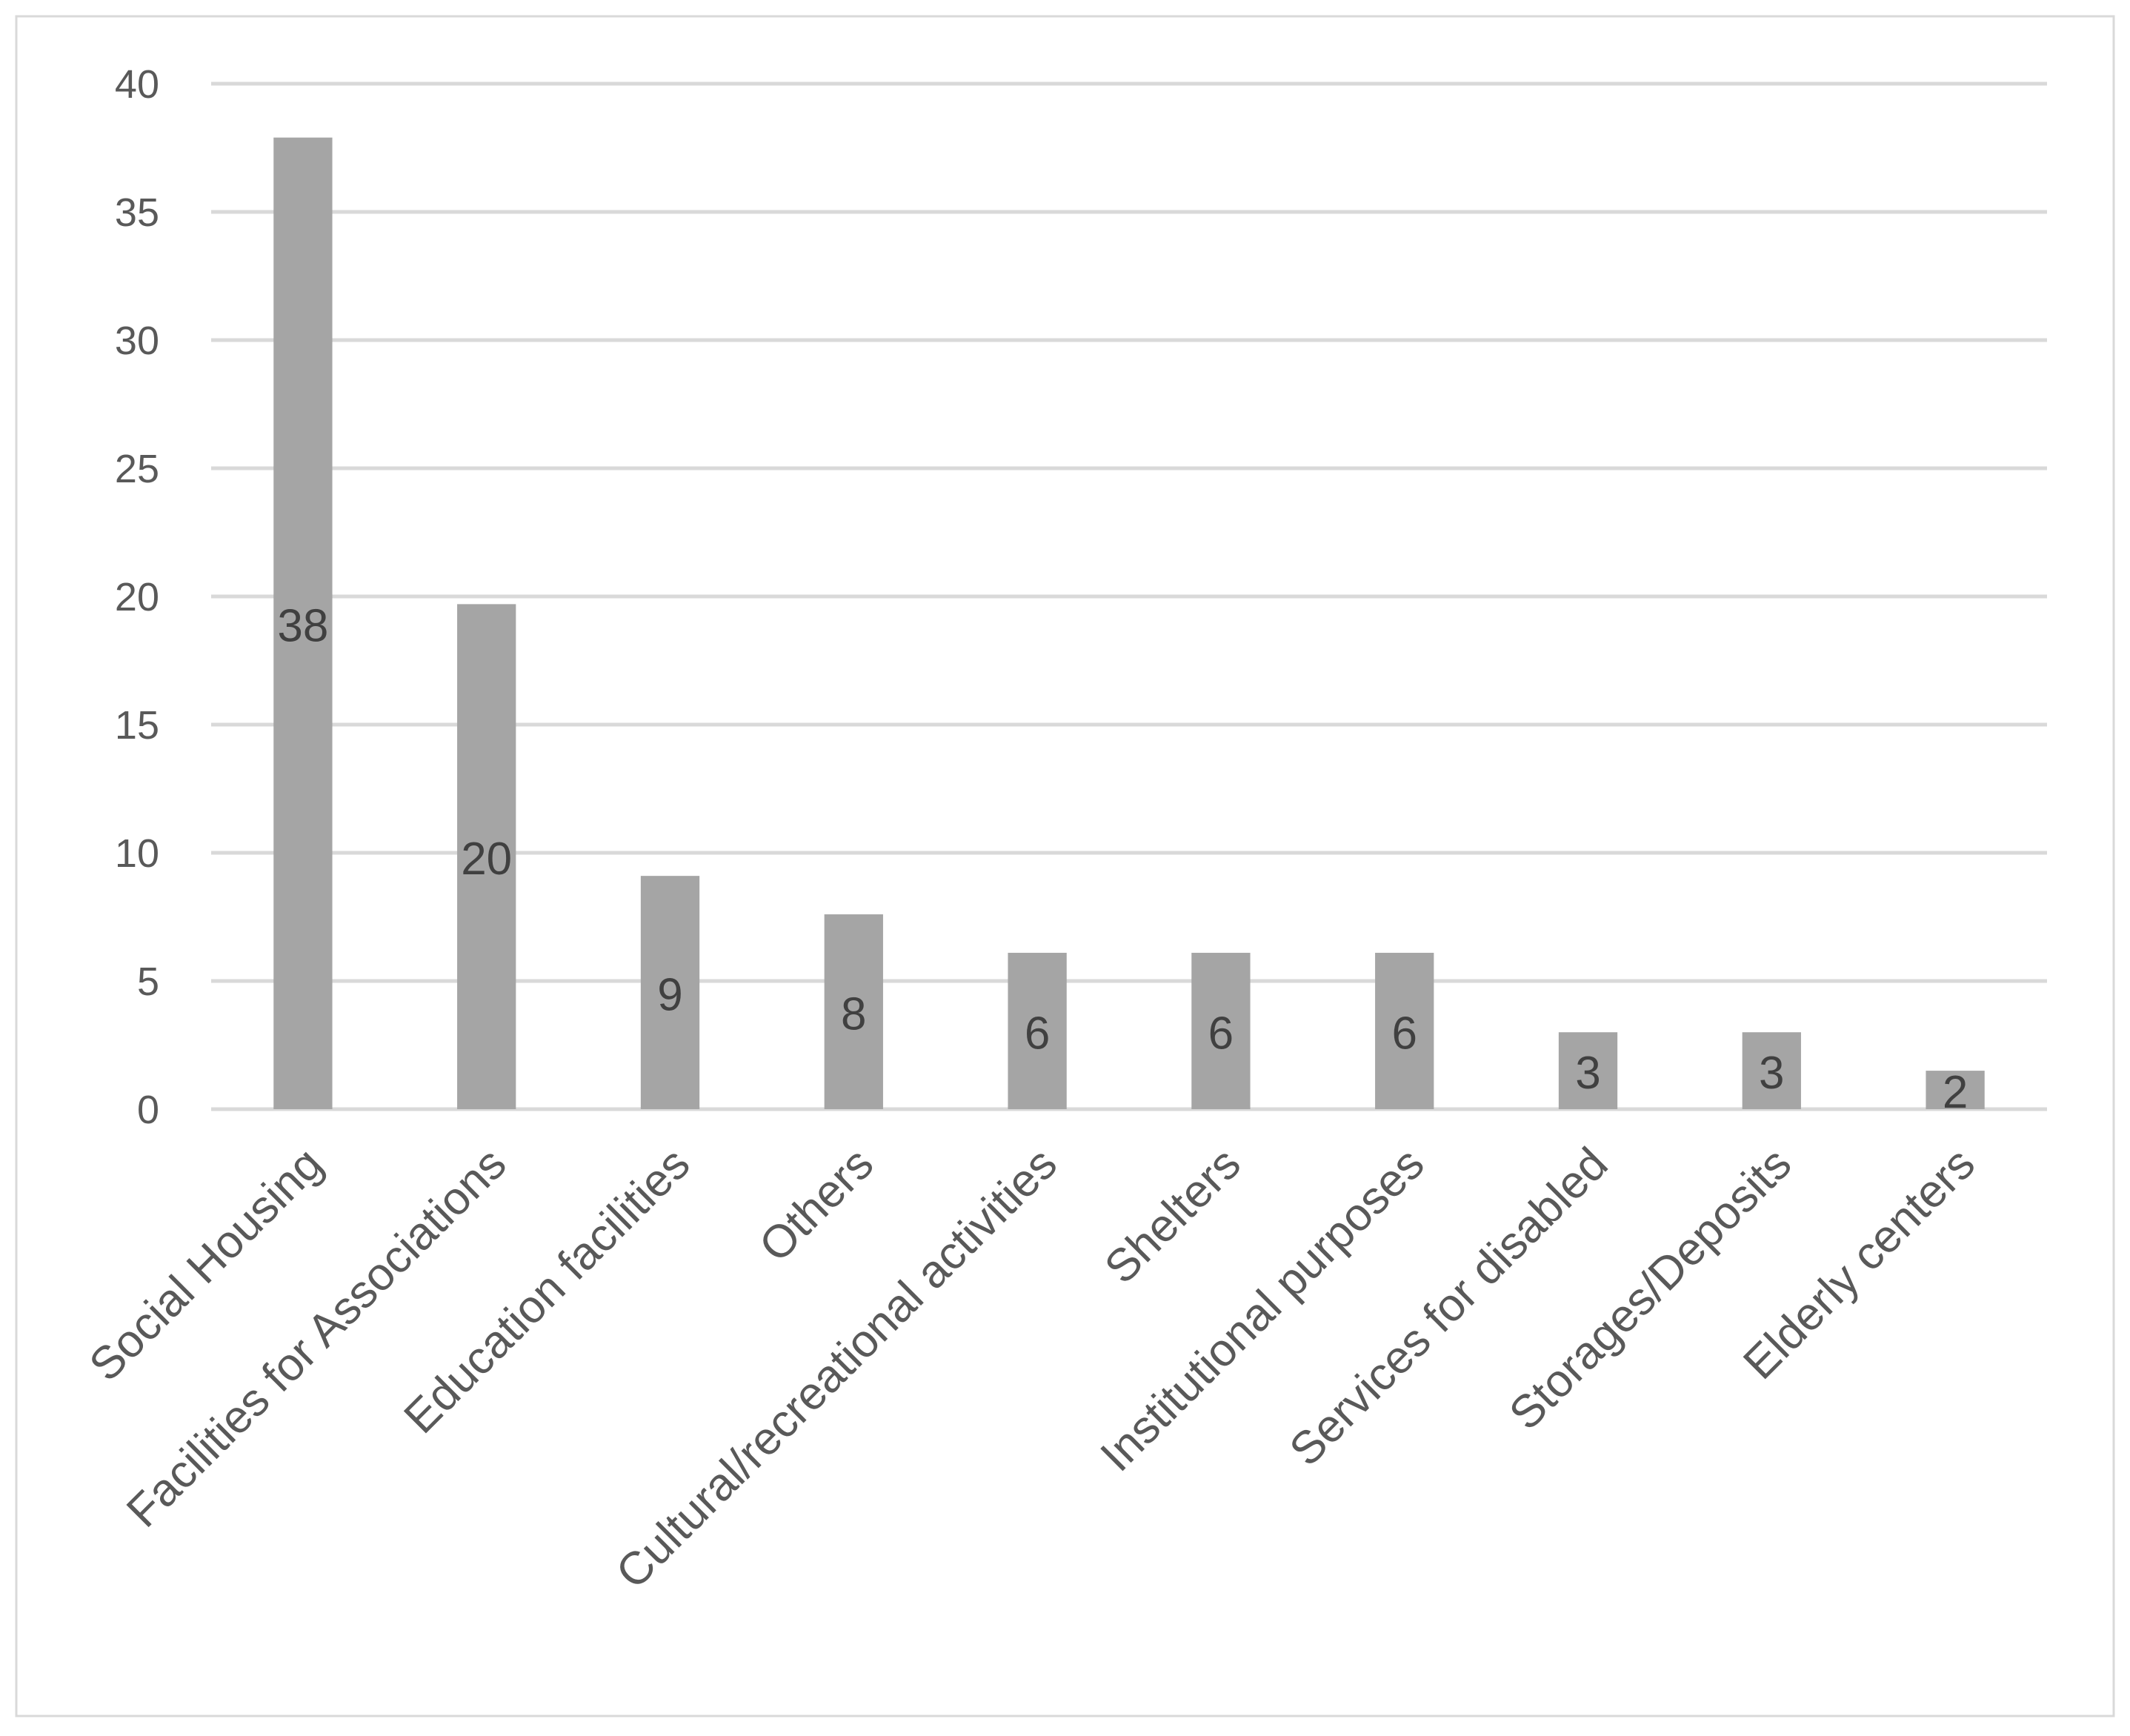  Describe the element at coordinates (670, 995) in the screenshot. I see `data-label: 9` at that location.